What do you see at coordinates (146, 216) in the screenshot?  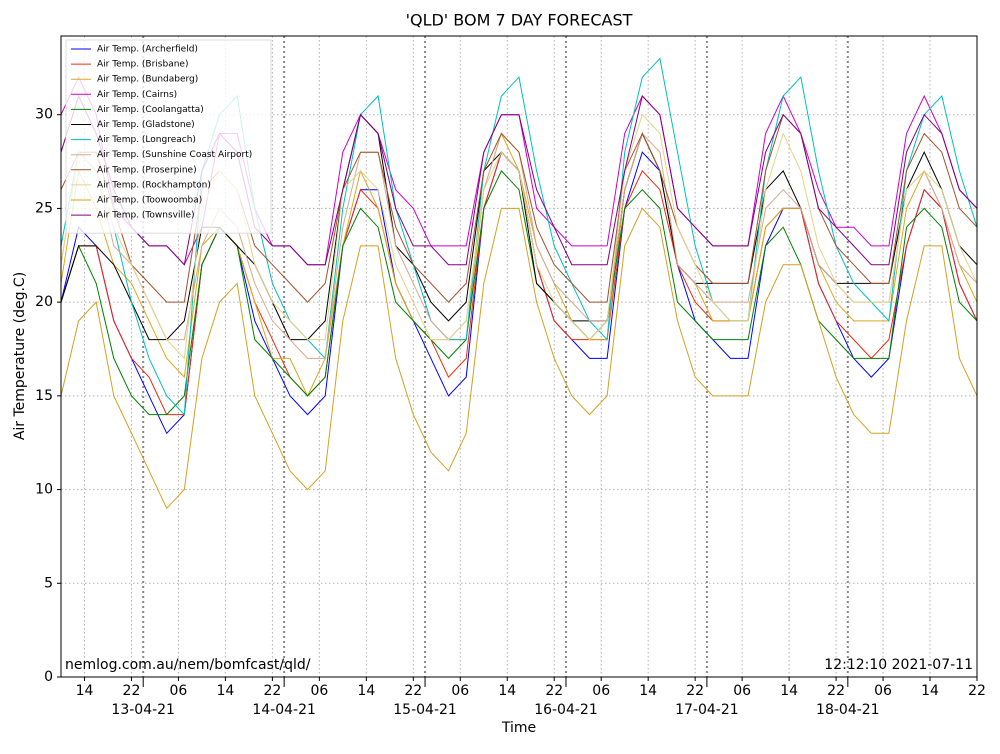 I see `legend-label: Air Temp. (Townsville)` at bounding box center [146, 216].